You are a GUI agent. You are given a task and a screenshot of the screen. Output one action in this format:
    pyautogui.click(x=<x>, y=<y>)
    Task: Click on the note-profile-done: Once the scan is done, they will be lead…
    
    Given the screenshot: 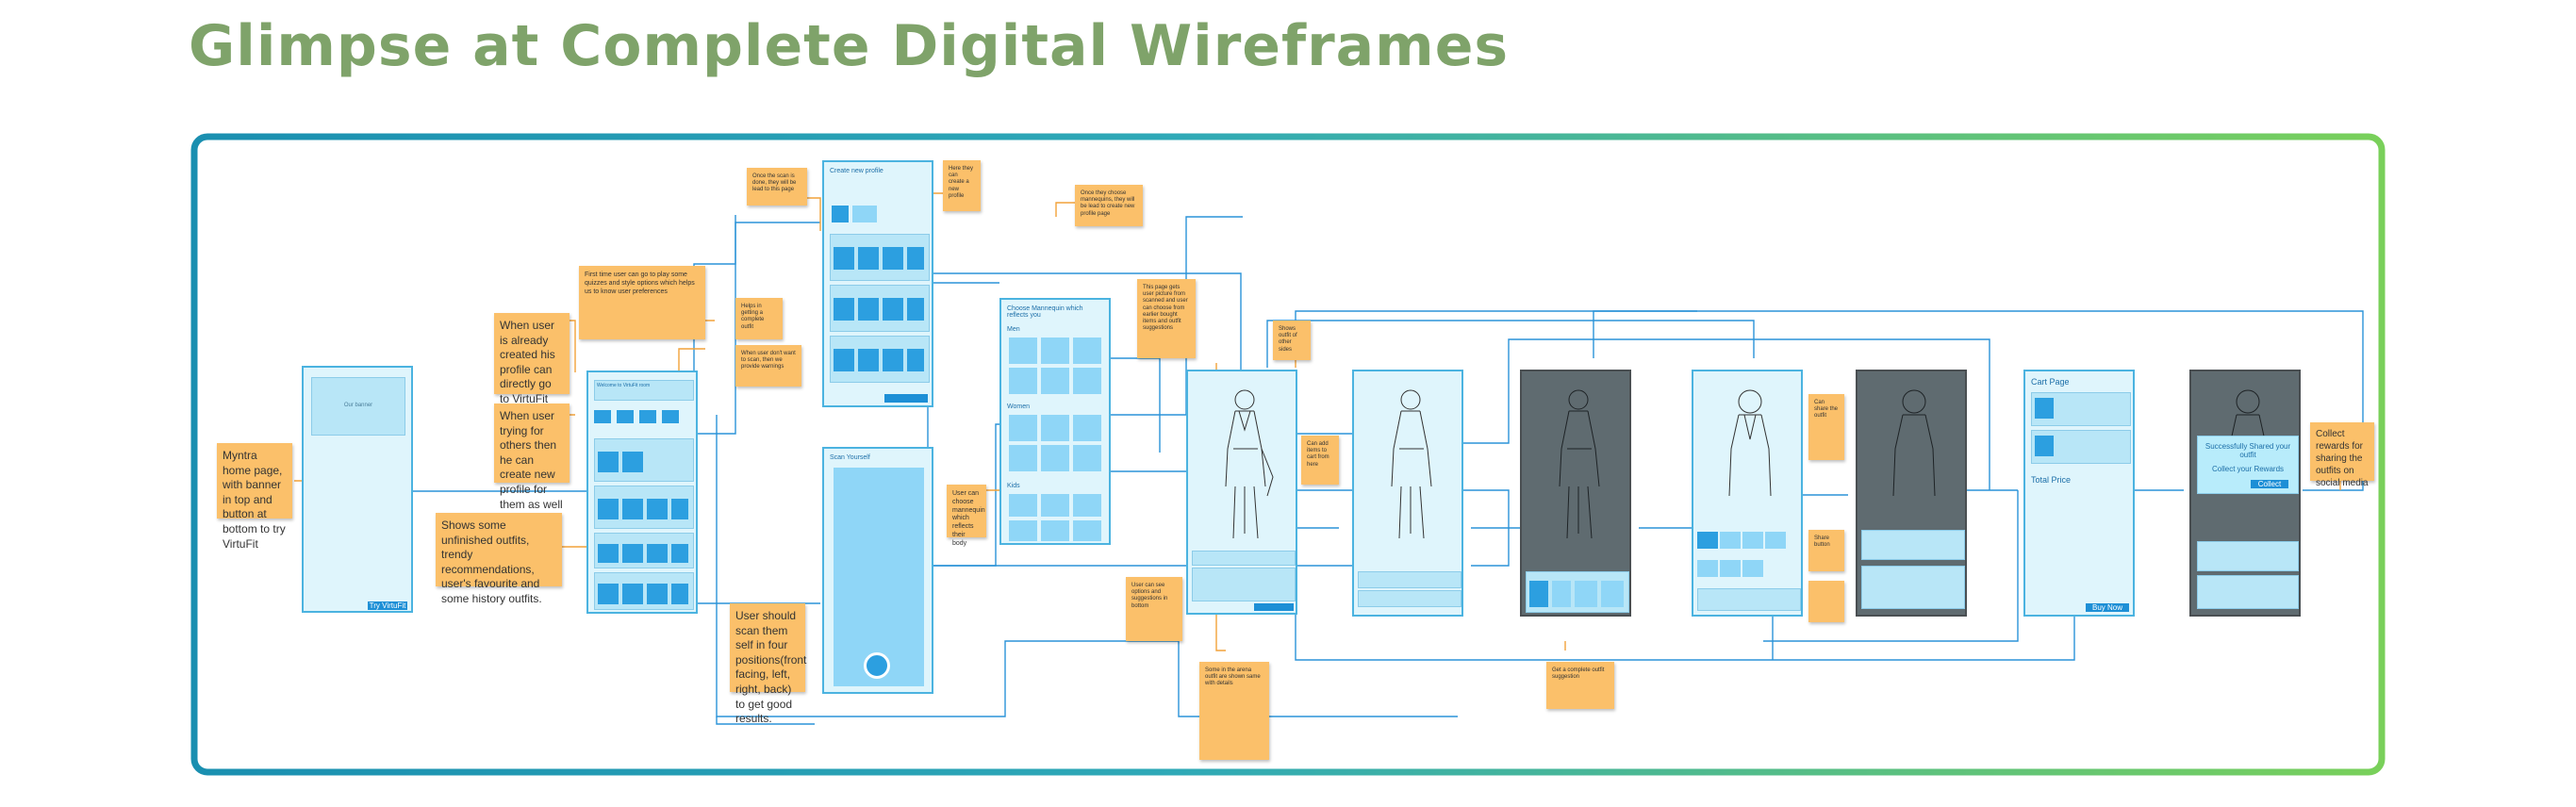 What is the action you would take?
    pyautogui.click(x=777, y=187)
    